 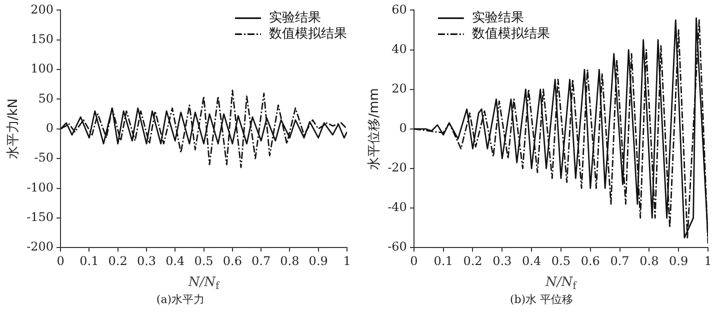 I want to click on y-axis-title: 水平位移/mm, so click(x=374, y=129).